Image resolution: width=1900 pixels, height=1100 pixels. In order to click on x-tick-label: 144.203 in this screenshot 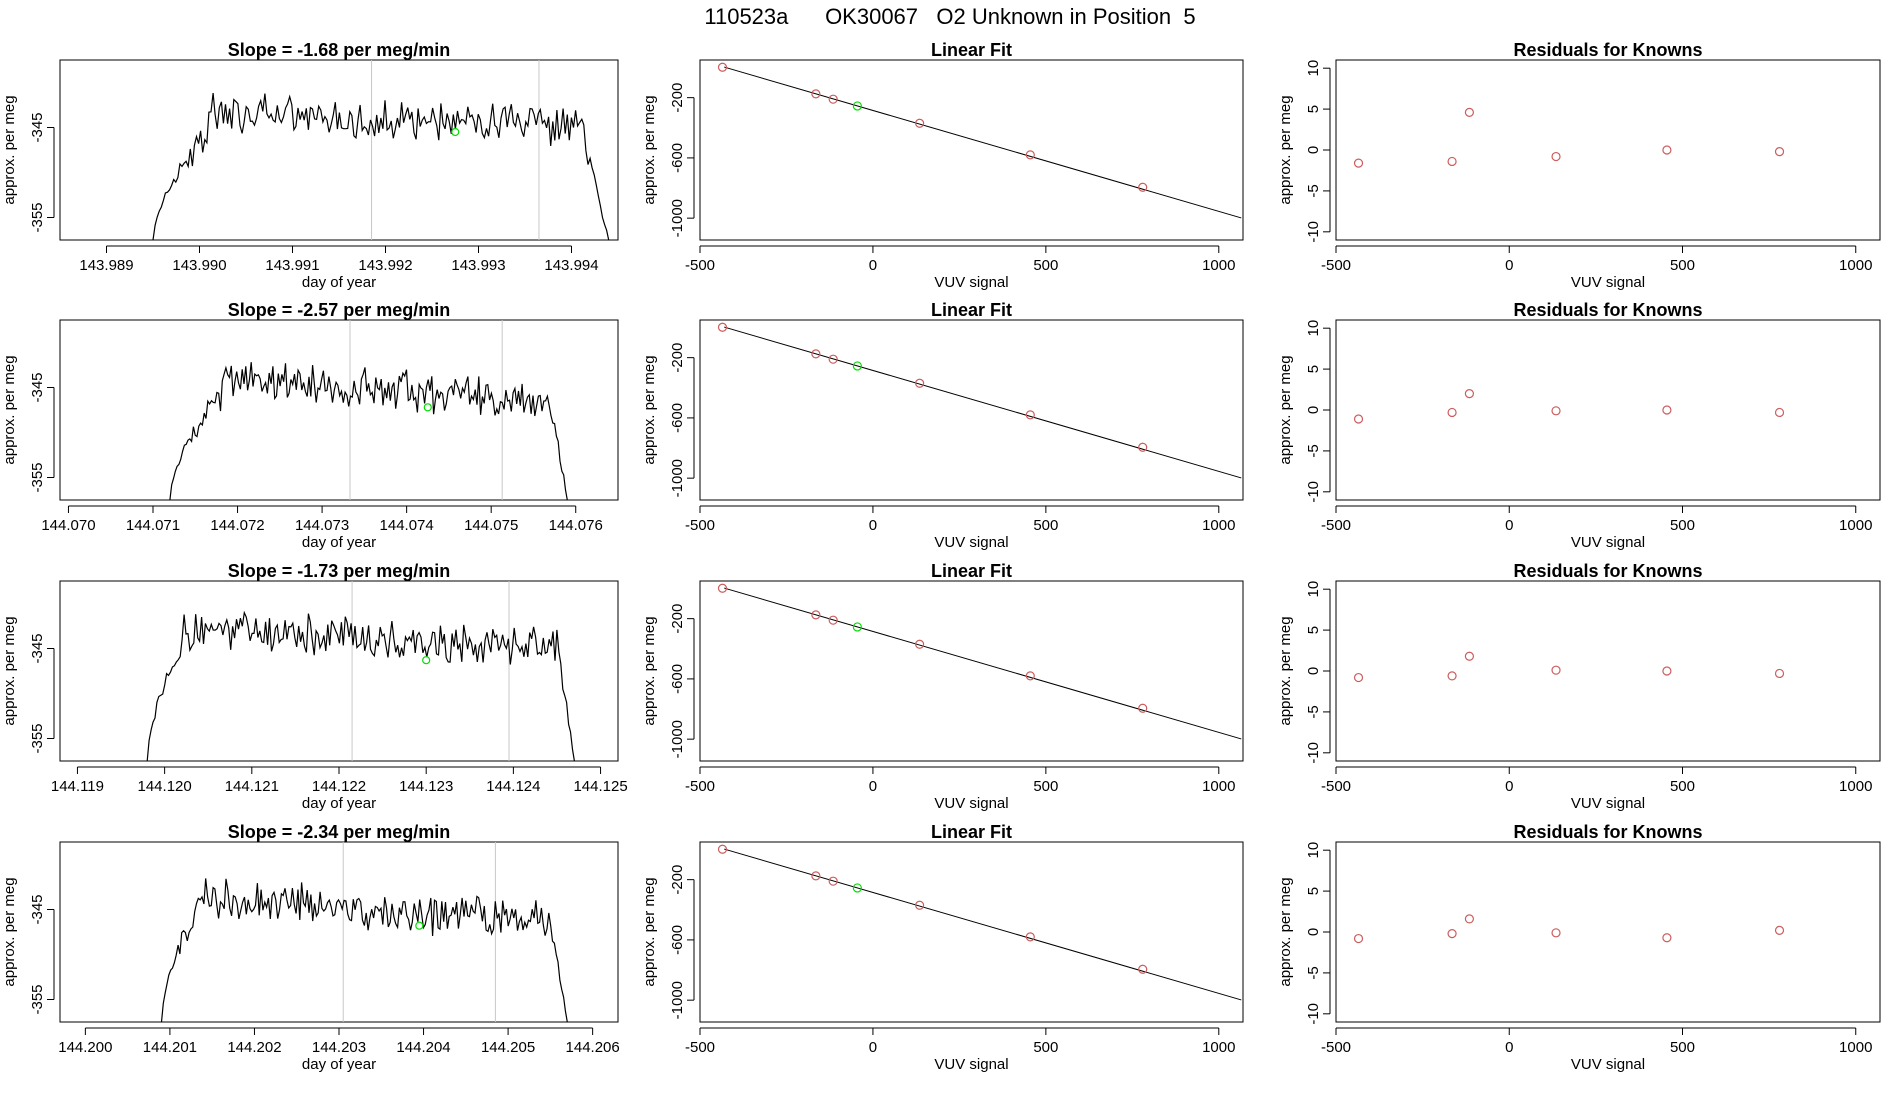, I will do `click(339, 1047)`.